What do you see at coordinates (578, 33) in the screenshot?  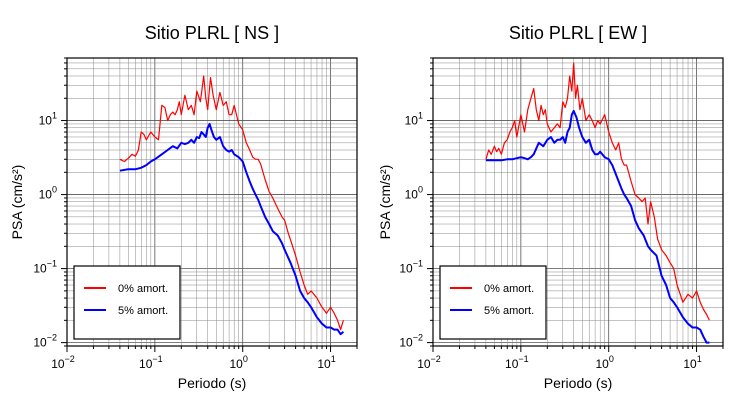 I see `chart-title: Sitio PLRL [ EW ]` at bounding box center [578, 33].